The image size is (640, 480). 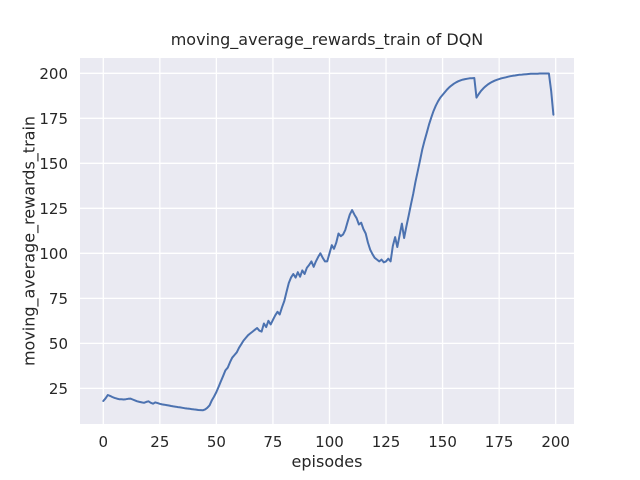 What do you see at coordinates (327, 39) in the screenshot?
I see `chart-title: moving_average_rewards_train of DQN` at bounding box center [327, 39].